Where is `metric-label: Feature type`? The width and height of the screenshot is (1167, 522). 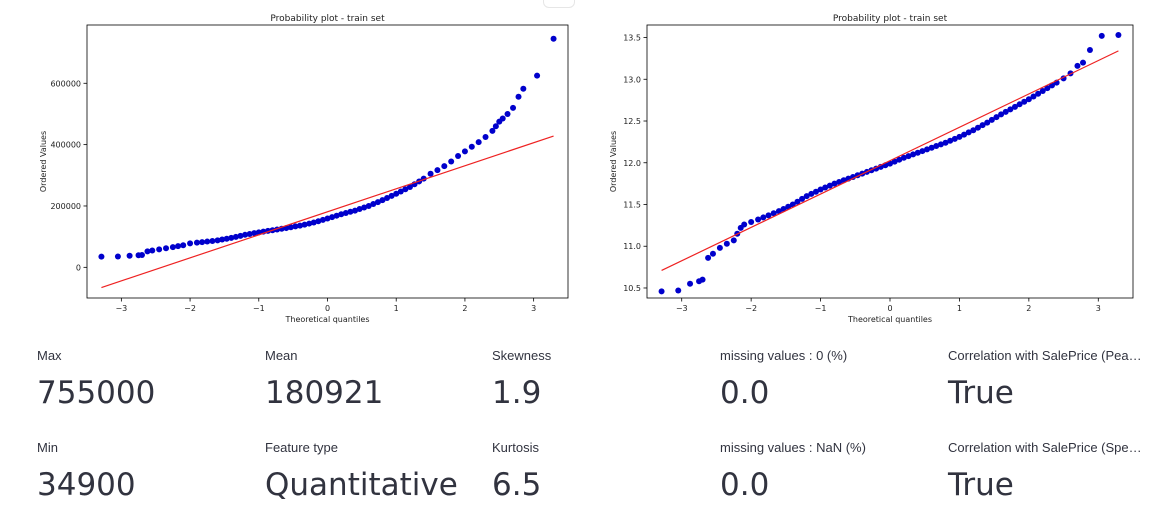 metric-label: Feature type is located at coordinates (301, 447).